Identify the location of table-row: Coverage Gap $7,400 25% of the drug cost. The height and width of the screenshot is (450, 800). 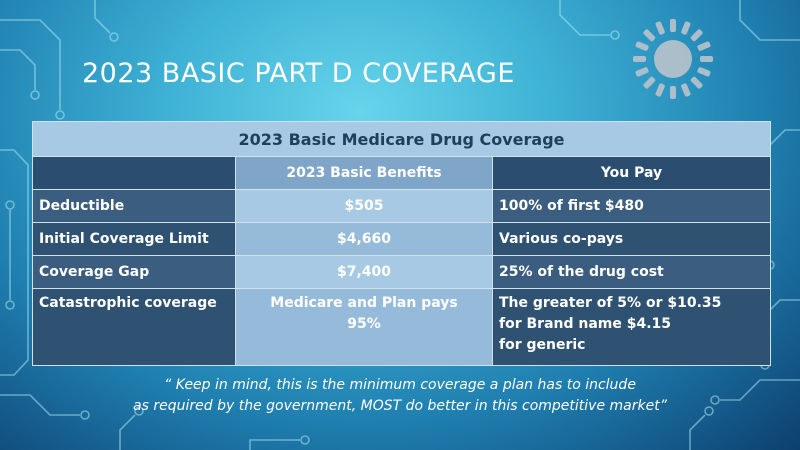
(402, 272).